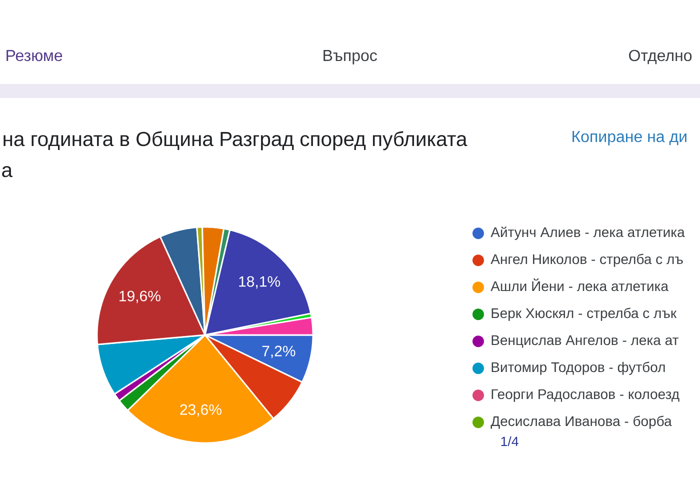 This screenshot has width=700, height=490. Describe the element at coordinates (587, 233) in the screenshot. I see `legend-label: Айтунч Алиев - лека атлетика` at that location.